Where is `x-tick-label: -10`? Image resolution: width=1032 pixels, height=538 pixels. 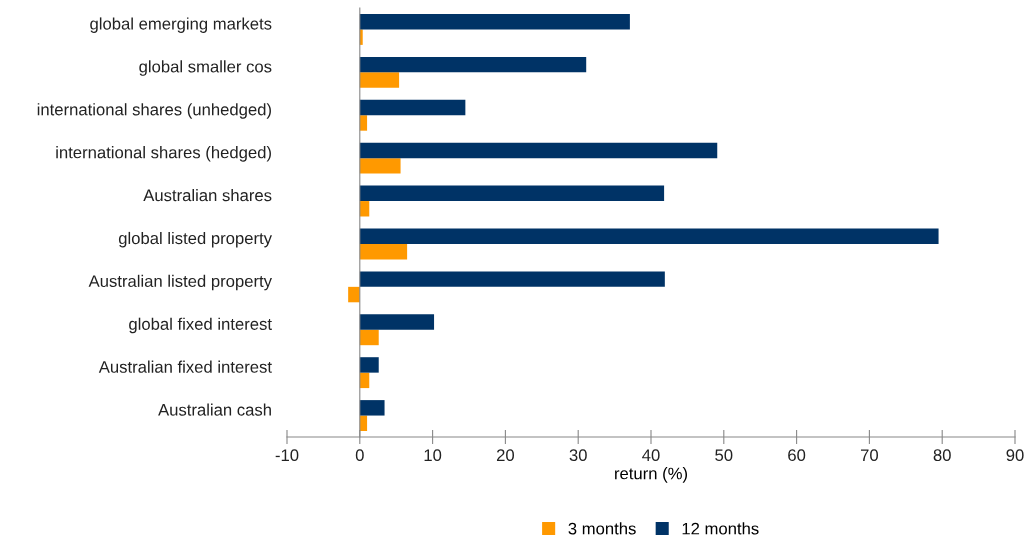 x-tick-label: -10 is located at coordinates (287, 455).